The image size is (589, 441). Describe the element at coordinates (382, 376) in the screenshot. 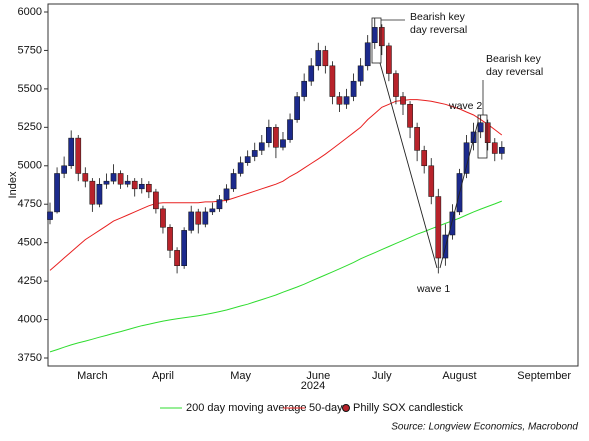

I see `x-tick-label: July` at that location.